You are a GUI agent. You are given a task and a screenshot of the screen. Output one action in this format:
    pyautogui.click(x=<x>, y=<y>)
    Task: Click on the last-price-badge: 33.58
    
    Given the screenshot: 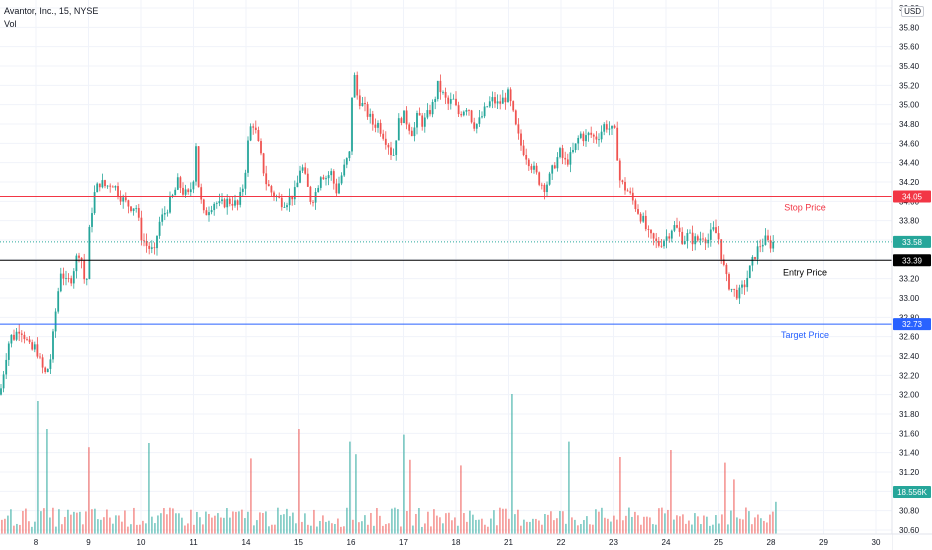 What is the action you would take?
    pyautogui.click(x=912, y=241)
    